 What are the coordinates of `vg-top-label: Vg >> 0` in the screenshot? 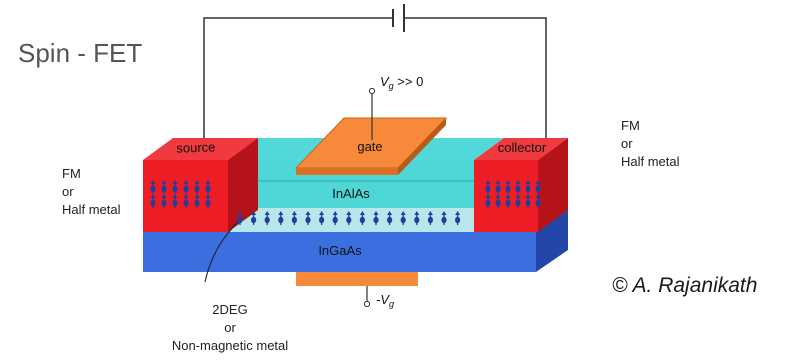 It's located at (401, 82).